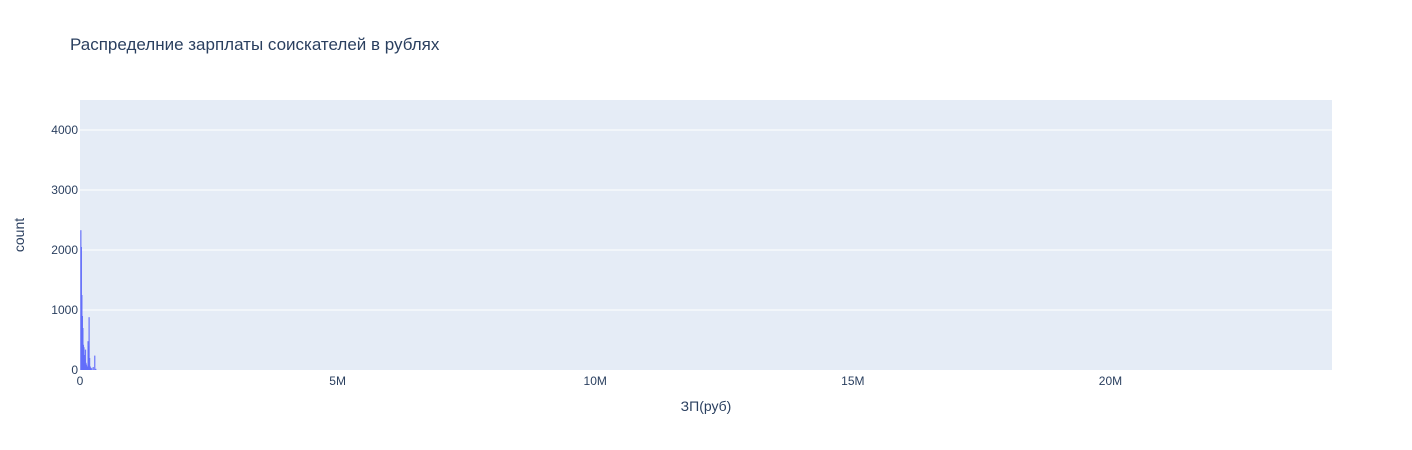  I want to click on x-tick-label: 20M, so click(1110, 381).